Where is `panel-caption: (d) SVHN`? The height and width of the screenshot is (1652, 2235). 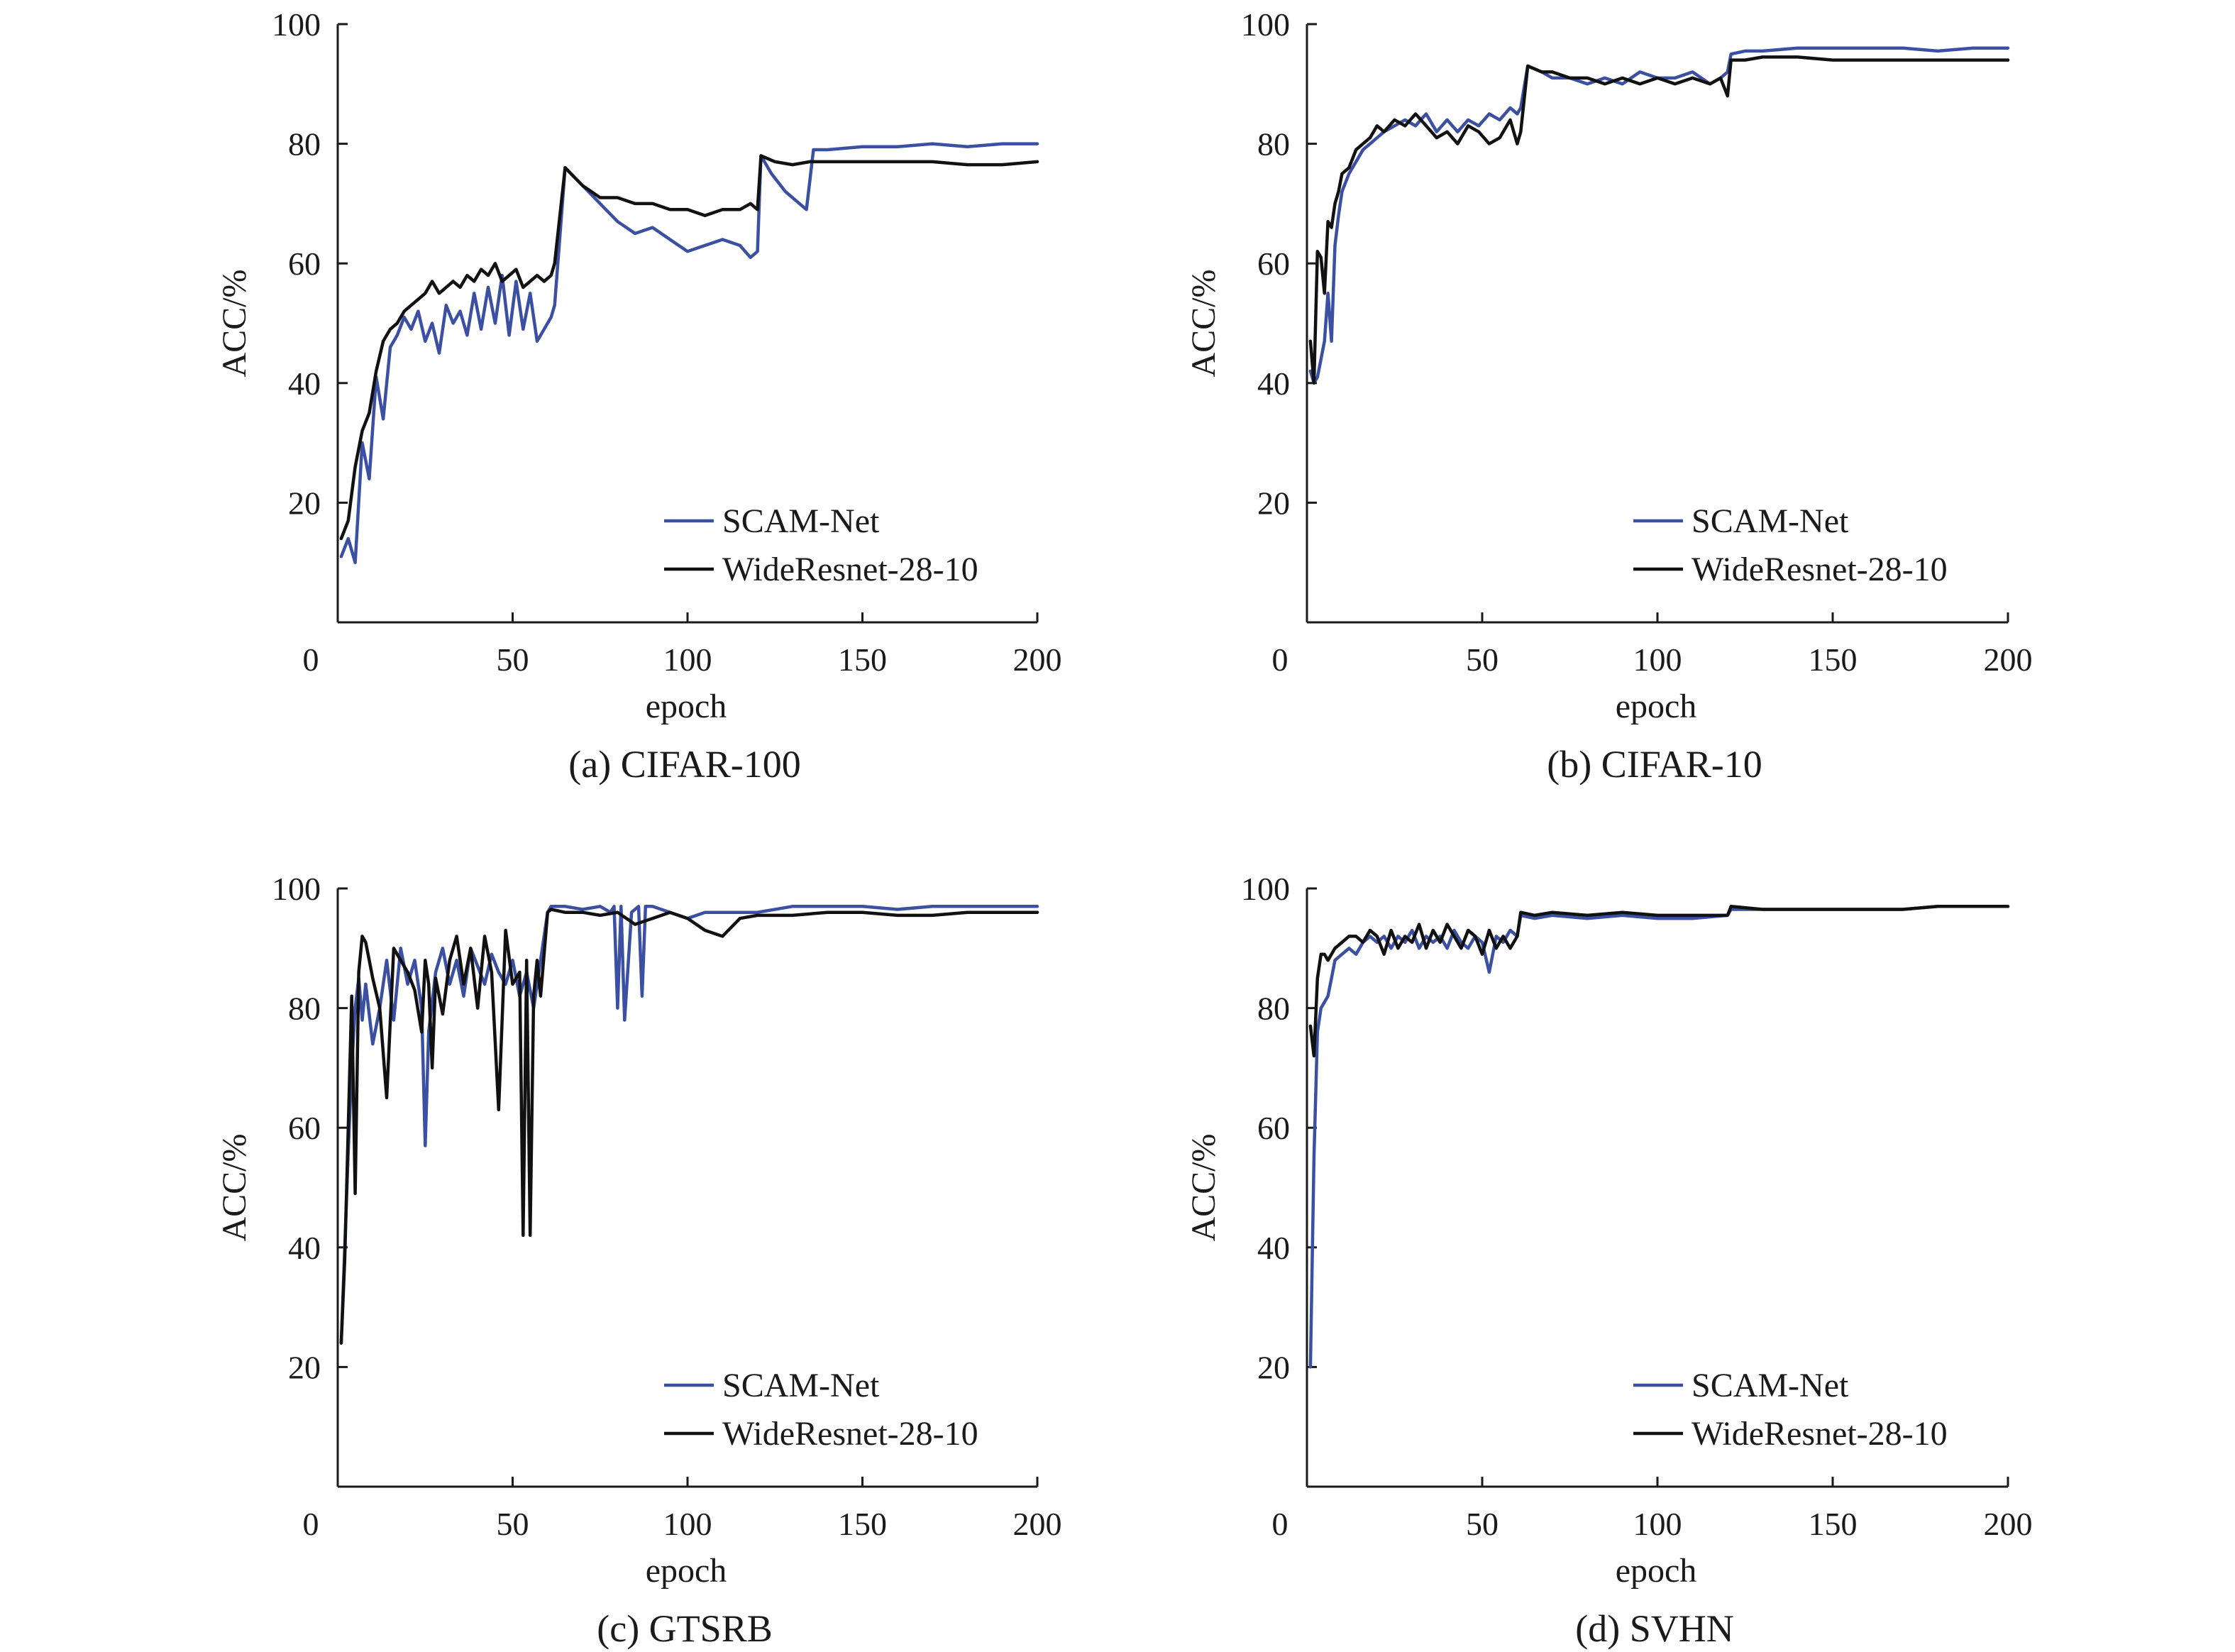 panel-caption: (d) SVHN is located at coordinates (1655, 1629).